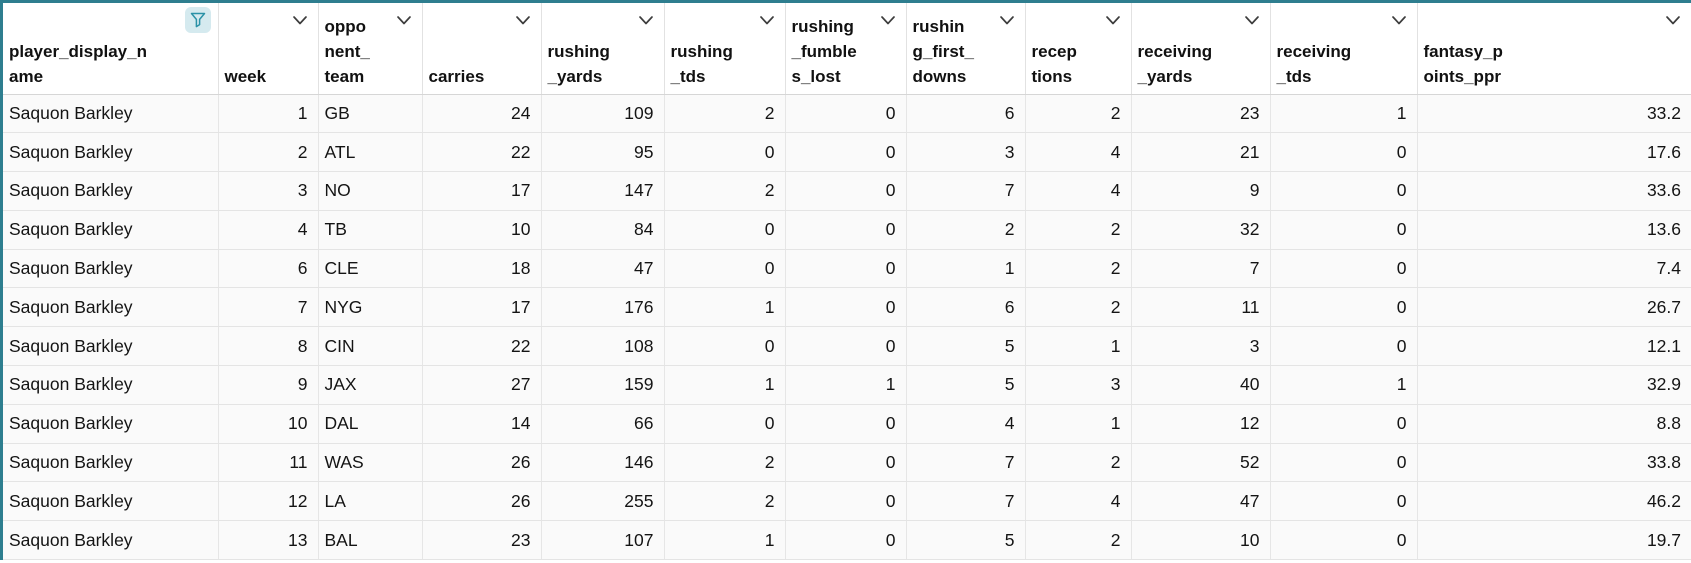 The image size is (1691, 563). Describe the element at coordinates (370, 230) in the screenshot. I see `cell-opponent_team: TB` at that location.